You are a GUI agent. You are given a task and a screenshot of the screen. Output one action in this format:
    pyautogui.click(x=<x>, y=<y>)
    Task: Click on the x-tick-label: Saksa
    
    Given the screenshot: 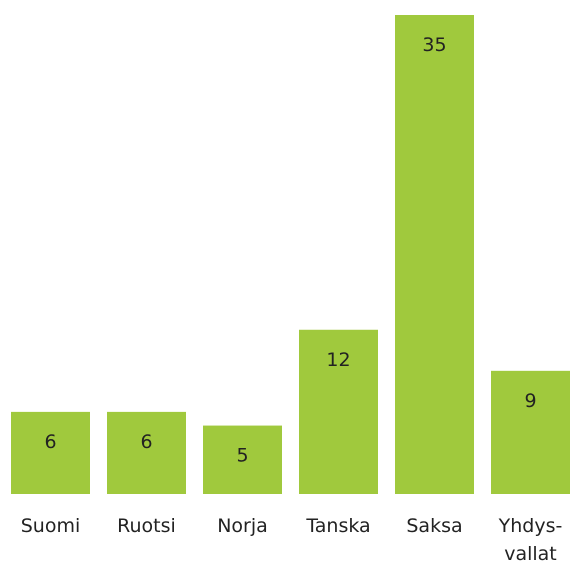 What is the action you would take?
    pyautogui.click(x=434, y=526)
    